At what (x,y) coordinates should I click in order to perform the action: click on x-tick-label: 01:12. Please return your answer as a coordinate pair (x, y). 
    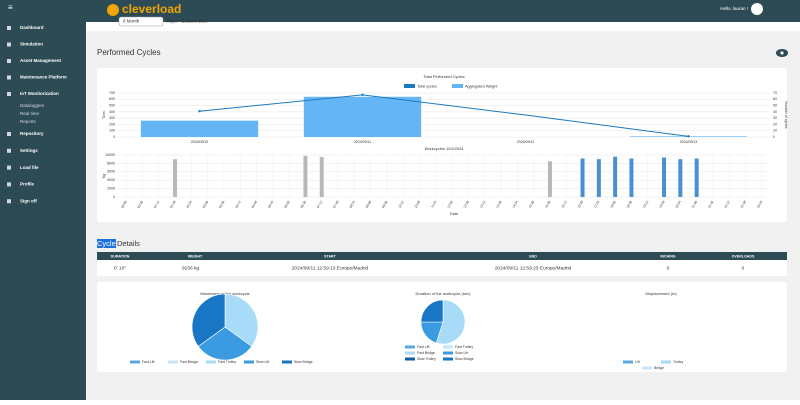
    Looking at the image, I should click on (157, 204).